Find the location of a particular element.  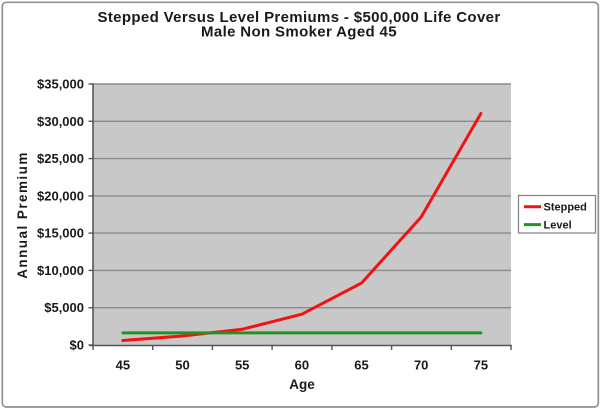

svg-text: 75 is located at coordinates (481, 365).